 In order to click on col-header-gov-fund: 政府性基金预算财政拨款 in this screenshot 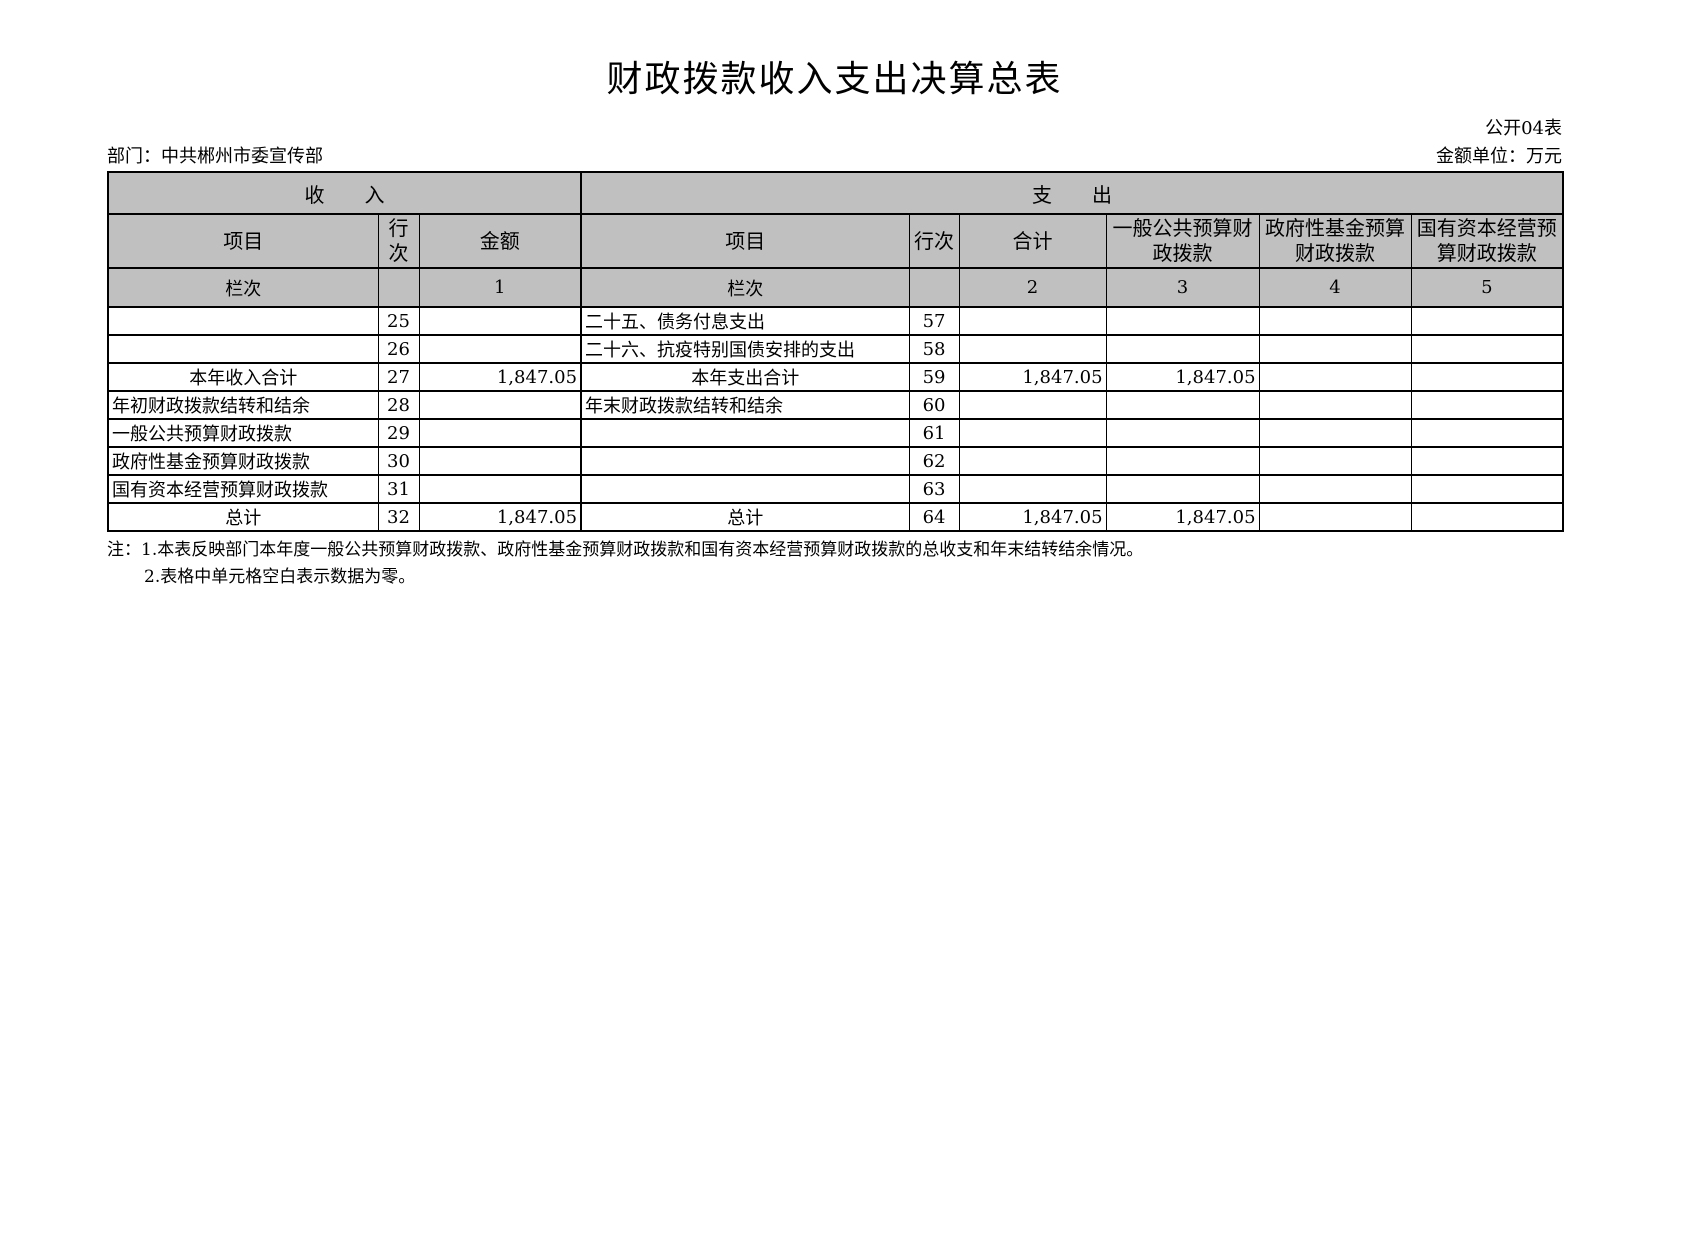, I will do `click(1335, 241)`.